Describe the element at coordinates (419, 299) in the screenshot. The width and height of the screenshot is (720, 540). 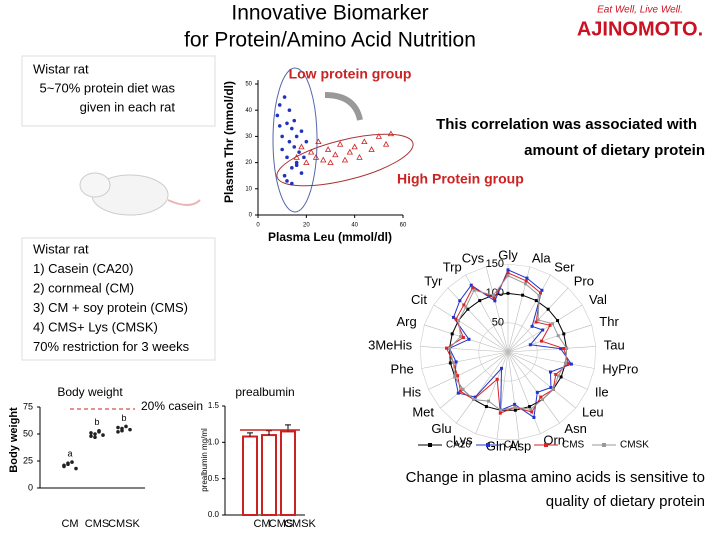
I see `category-label: Cit` at that location.